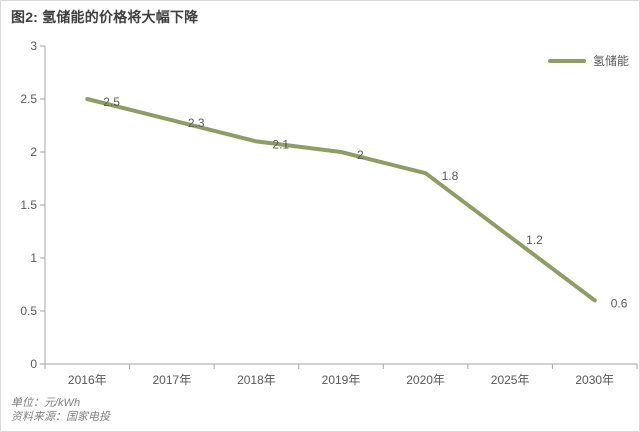 This screenshot has height=432, width=640. I want to click on svg-text: 2019年, so click(341, 380).